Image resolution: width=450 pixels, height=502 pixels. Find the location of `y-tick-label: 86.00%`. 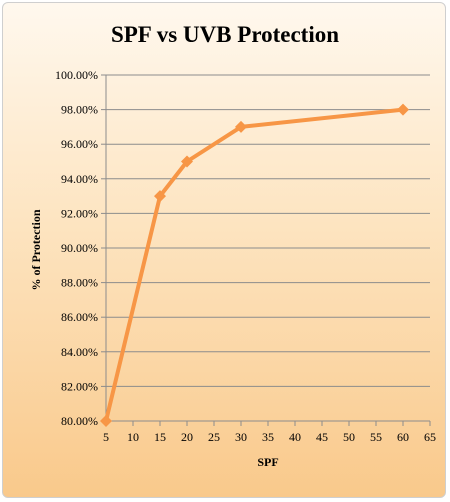

y-tick-label: 86.00% is located at coordinates (79, 317).